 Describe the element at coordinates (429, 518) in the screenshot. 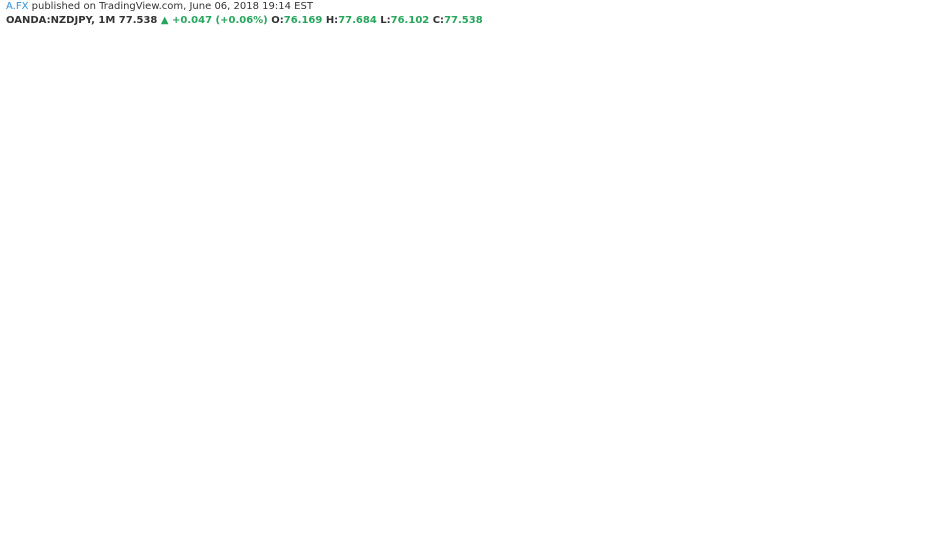

I see `x-tick-label: 2015` at that location.